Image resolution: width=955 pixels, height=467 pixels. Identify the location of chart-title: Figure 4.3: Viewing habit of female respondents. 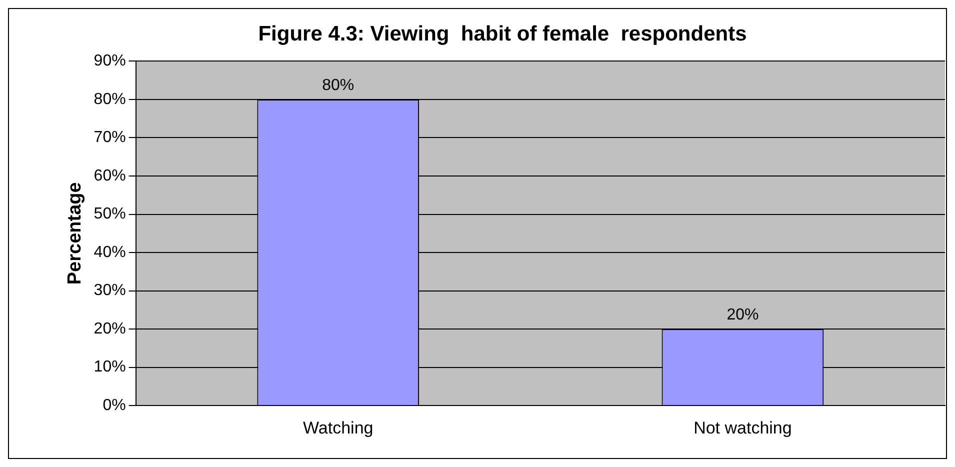
(502, 34).